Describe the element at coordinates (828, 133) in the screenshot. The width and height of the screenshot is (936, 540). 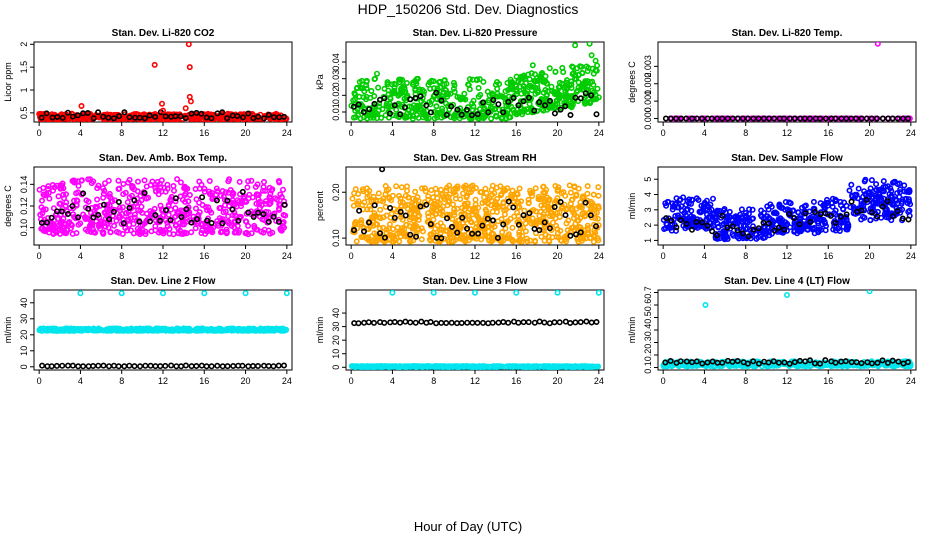
I see `x-tick-label: 16` at that location.